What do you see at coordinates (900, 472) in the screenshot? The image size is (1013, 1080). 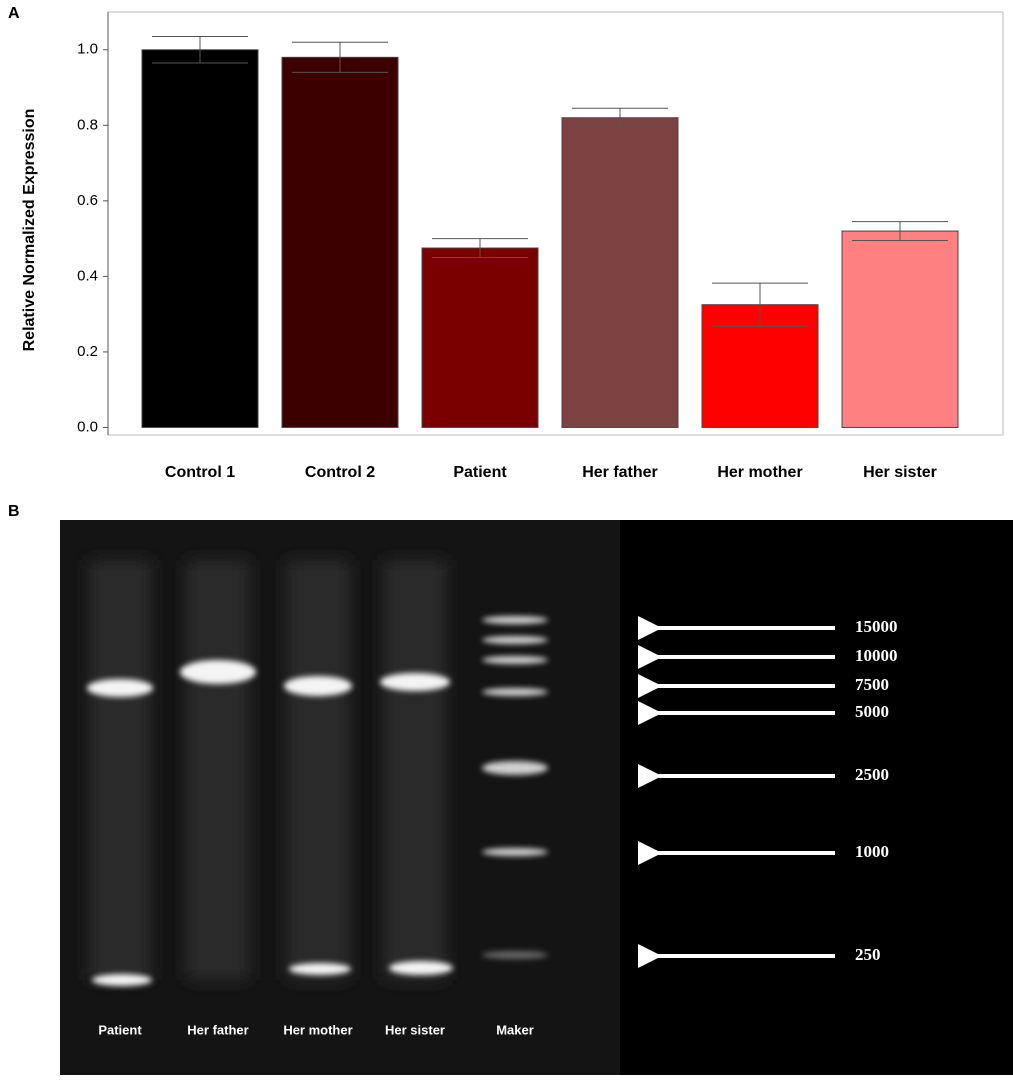 I see `x-tick-label: Her sister` at bounding box center [900, 472].